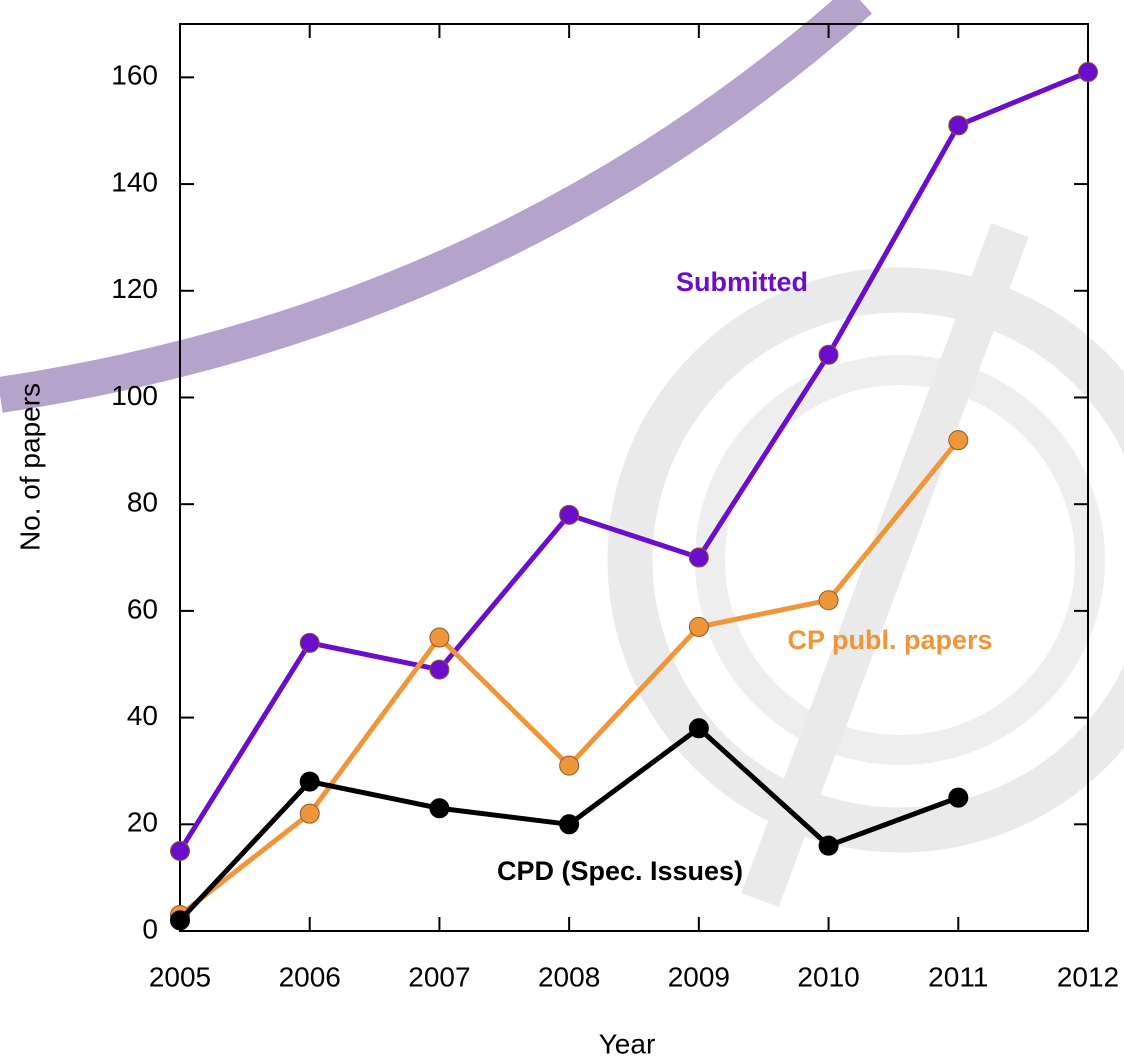 Image resolution: width=1124 pixels, height=1061 pixels. Describe the element at coordinates (180, 976) in the screenshot. I see `x-tick-label: 2005` at that location.